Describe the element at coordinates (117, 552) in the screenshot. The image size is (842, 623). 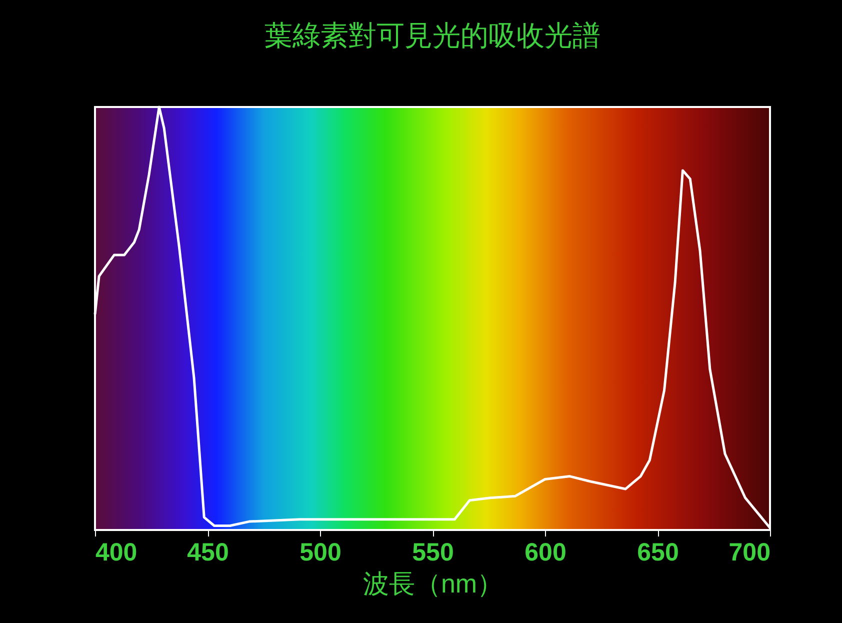
I see `x-tick-label: 400` at that location.